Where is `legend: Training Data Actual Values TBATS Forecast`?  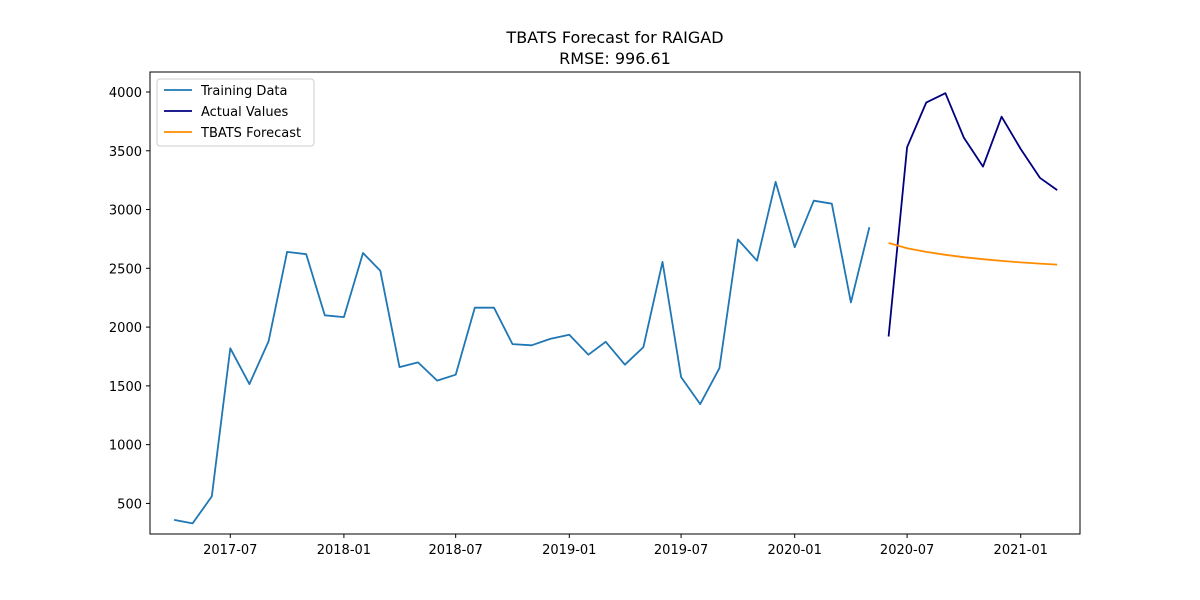
legend: Training Data Actual Values TBATS Forecast is located at coordinates (235, 112).